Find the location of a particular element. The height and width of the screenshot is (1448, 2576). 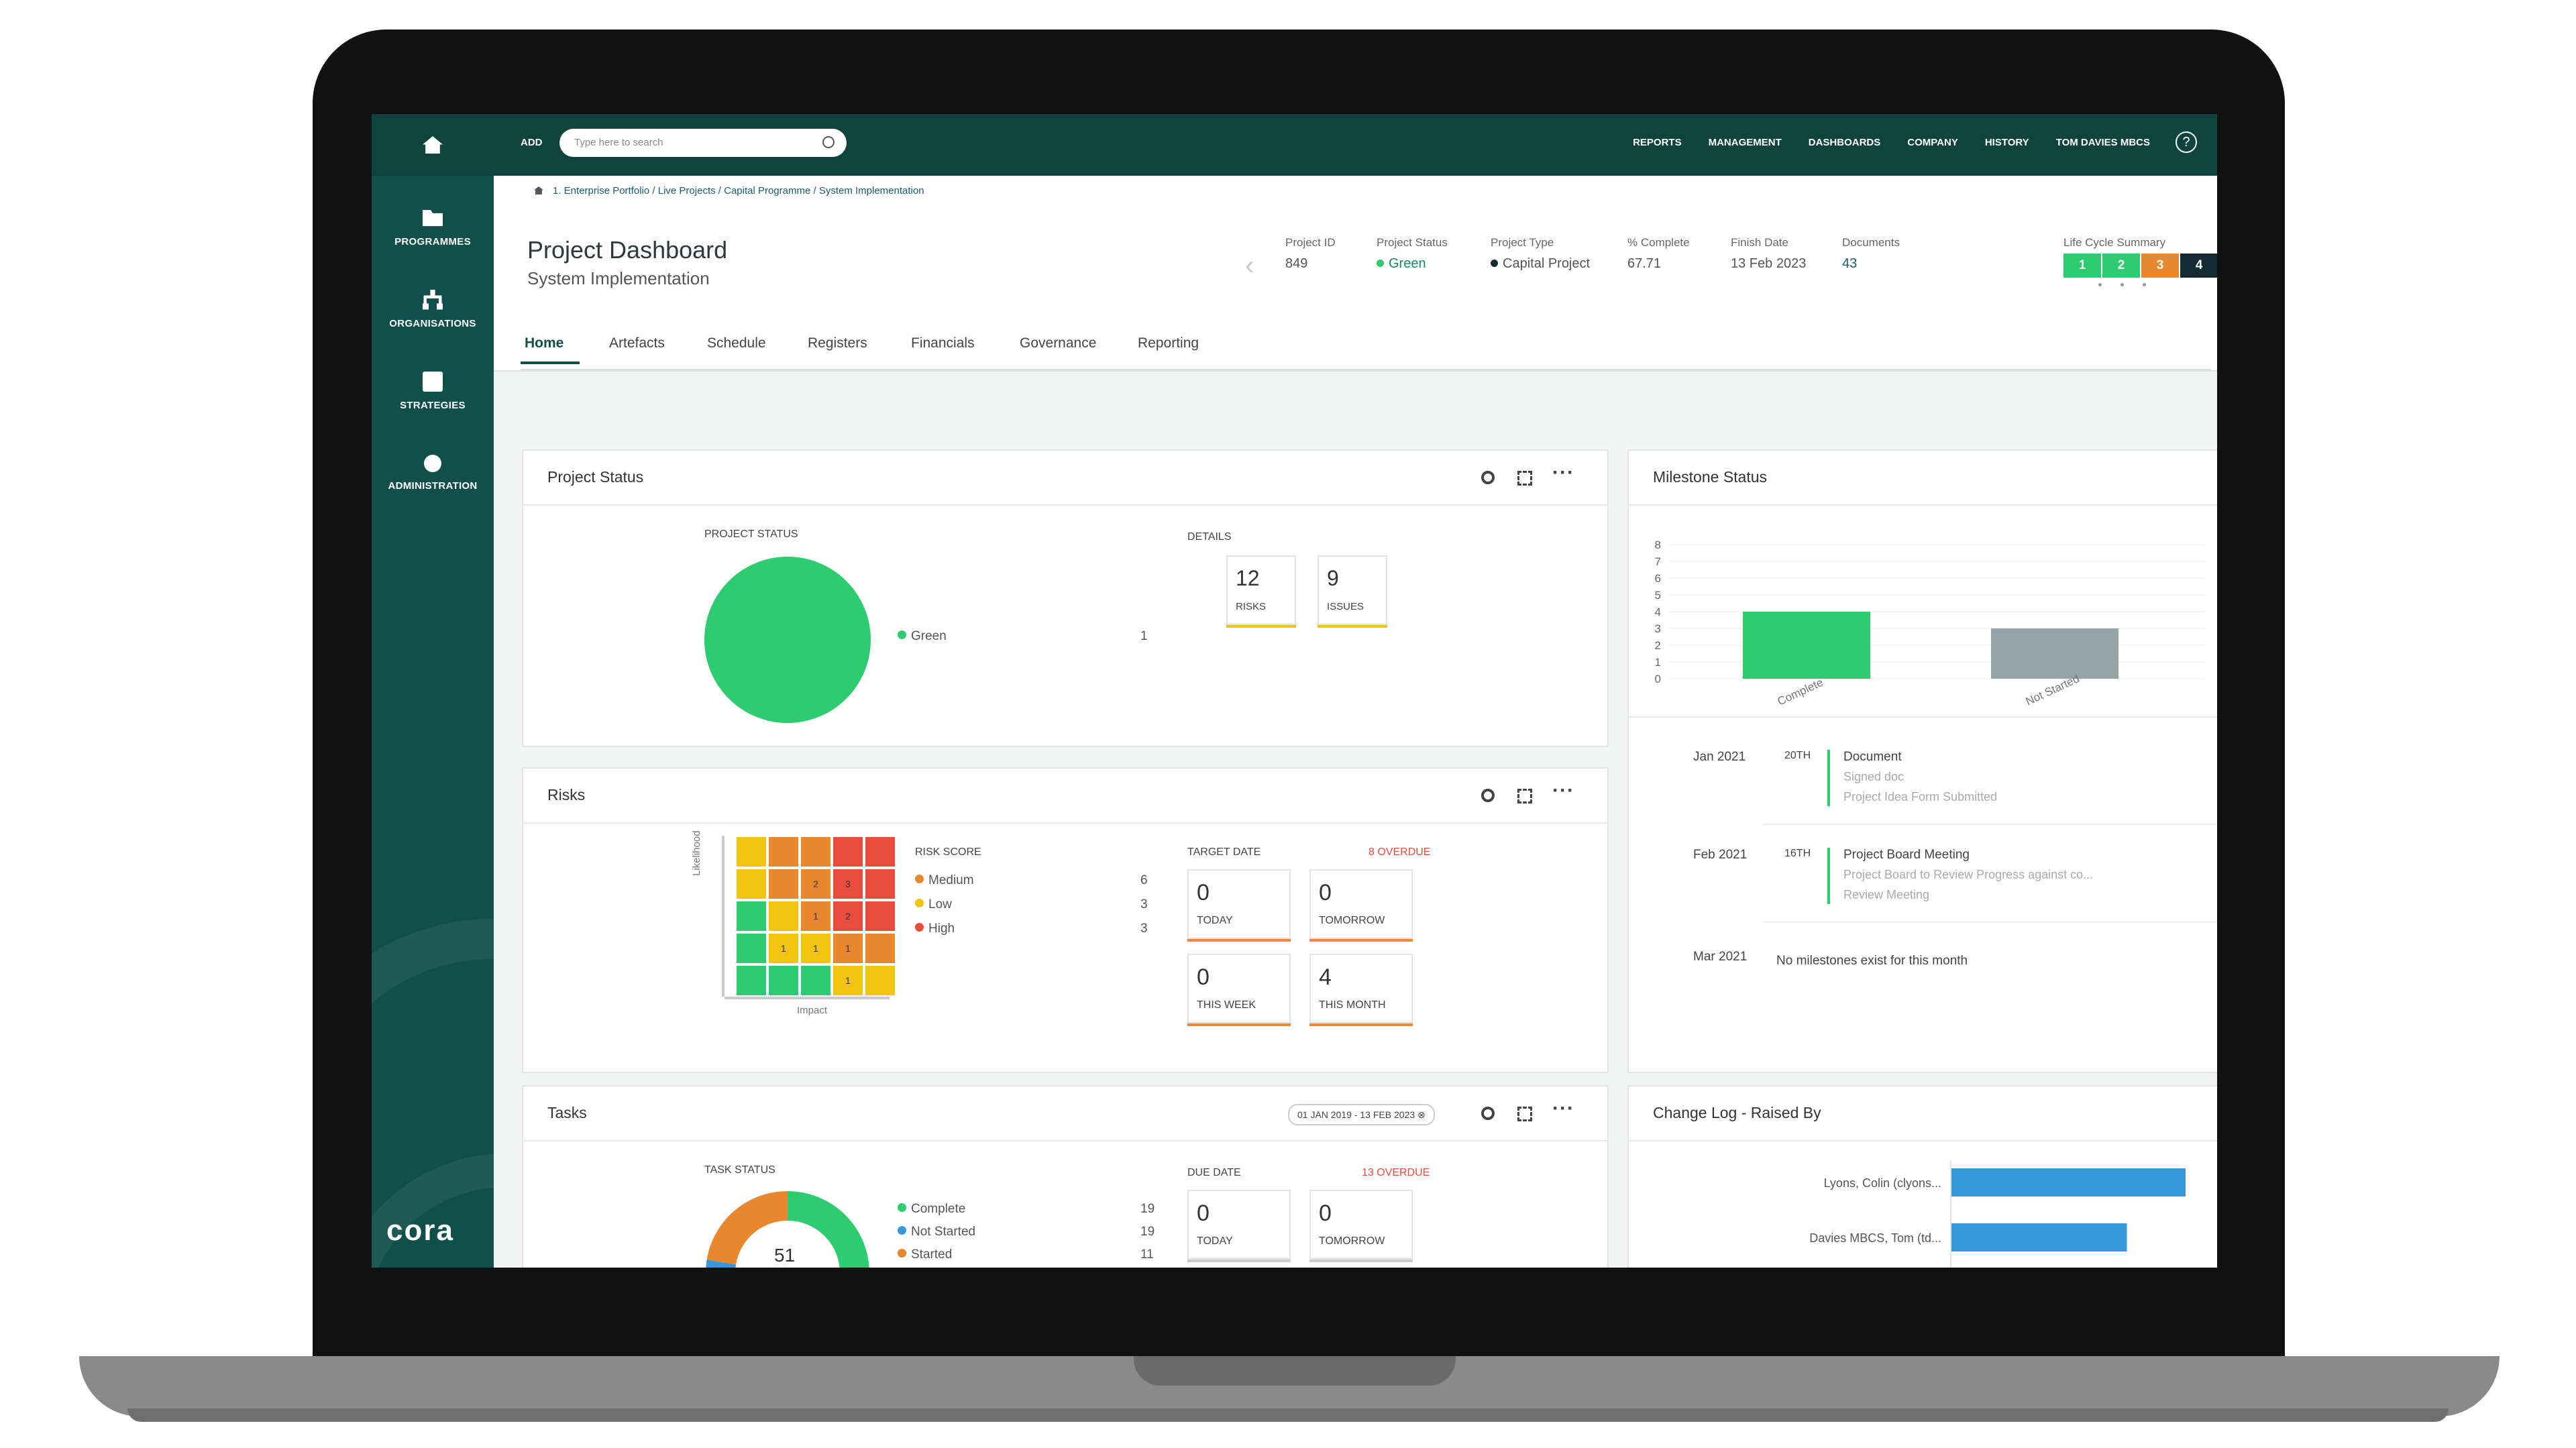

legend-dot is located at coordinates (919, 879).